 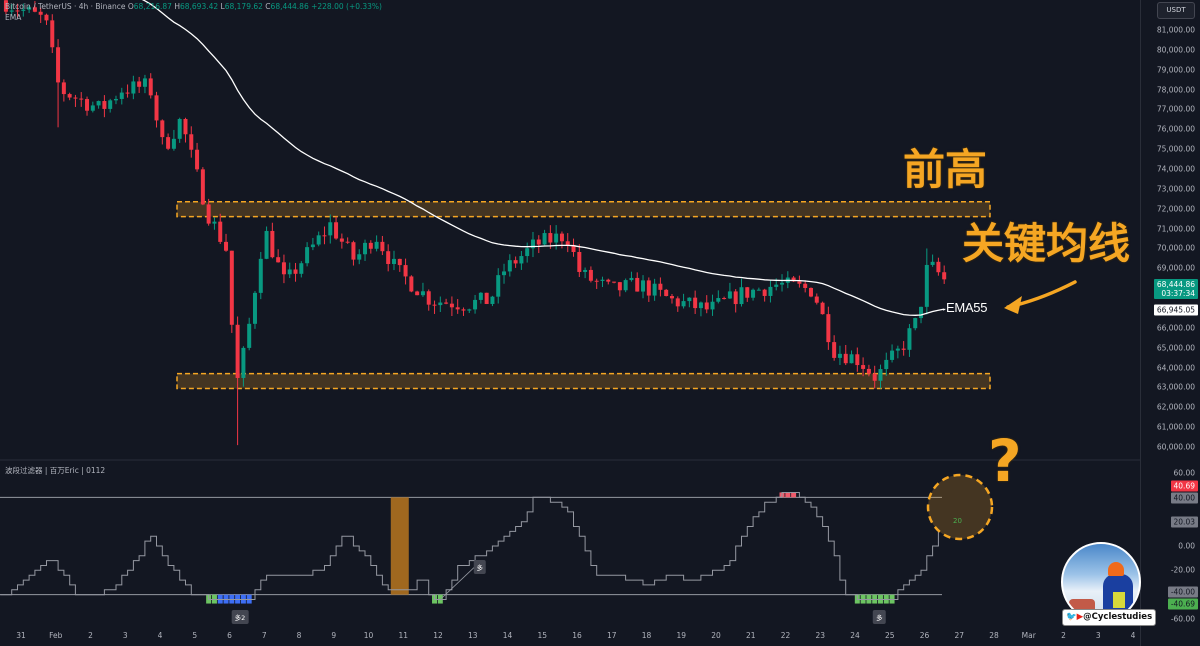 What do you see at coordinates (268, 6) in the screenshot?
I see `close-label: C` at bounding box center [268, 6].